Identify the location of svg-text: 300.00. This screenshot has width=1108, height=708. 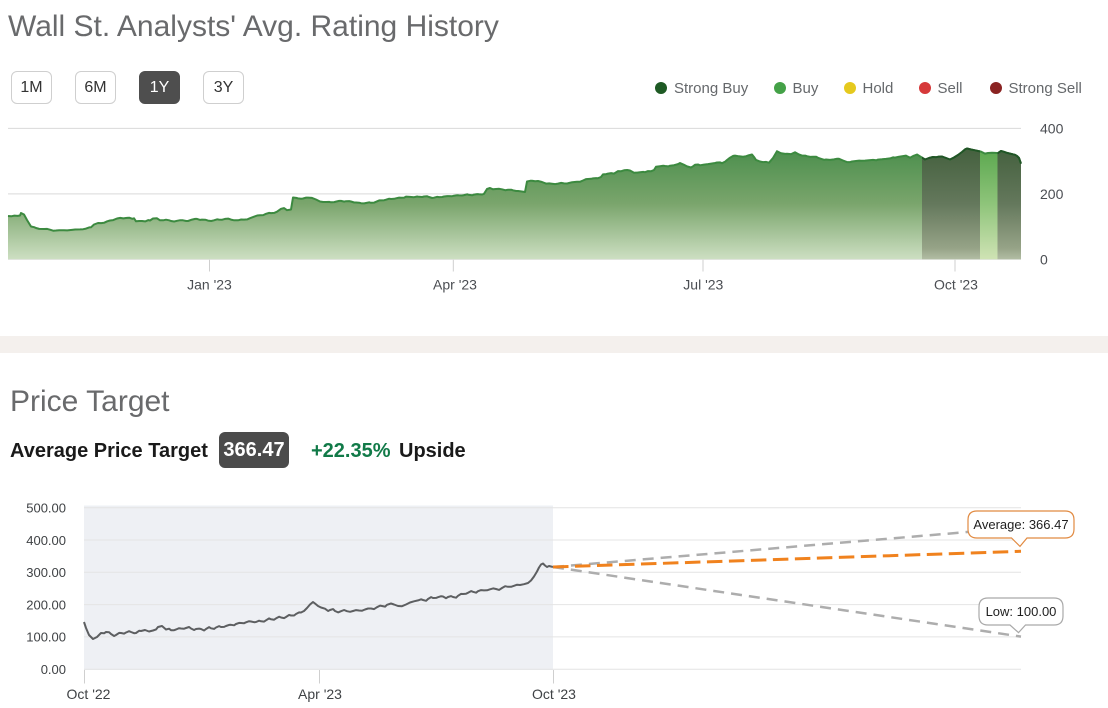
(46, 572).